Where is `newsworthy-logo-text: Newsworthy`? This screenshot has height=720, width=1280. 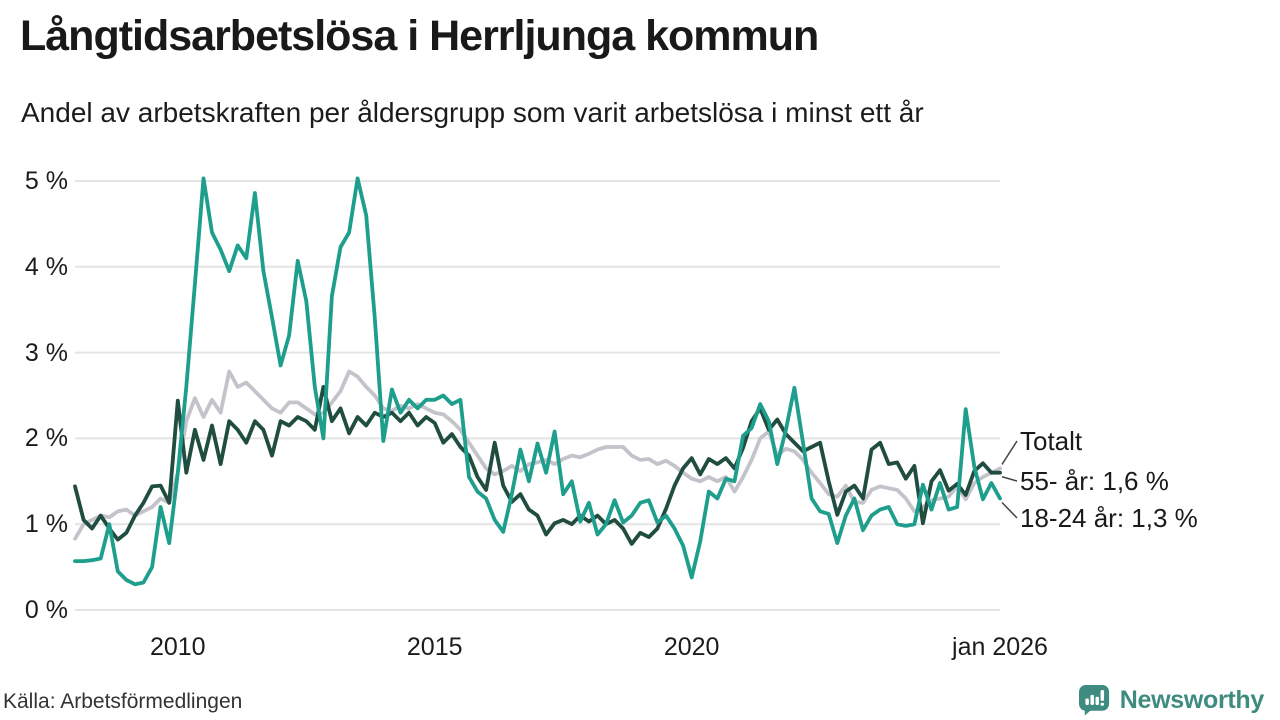 newsworthy-logo-text: Newsworthy is located at coordinates (1192, 700).